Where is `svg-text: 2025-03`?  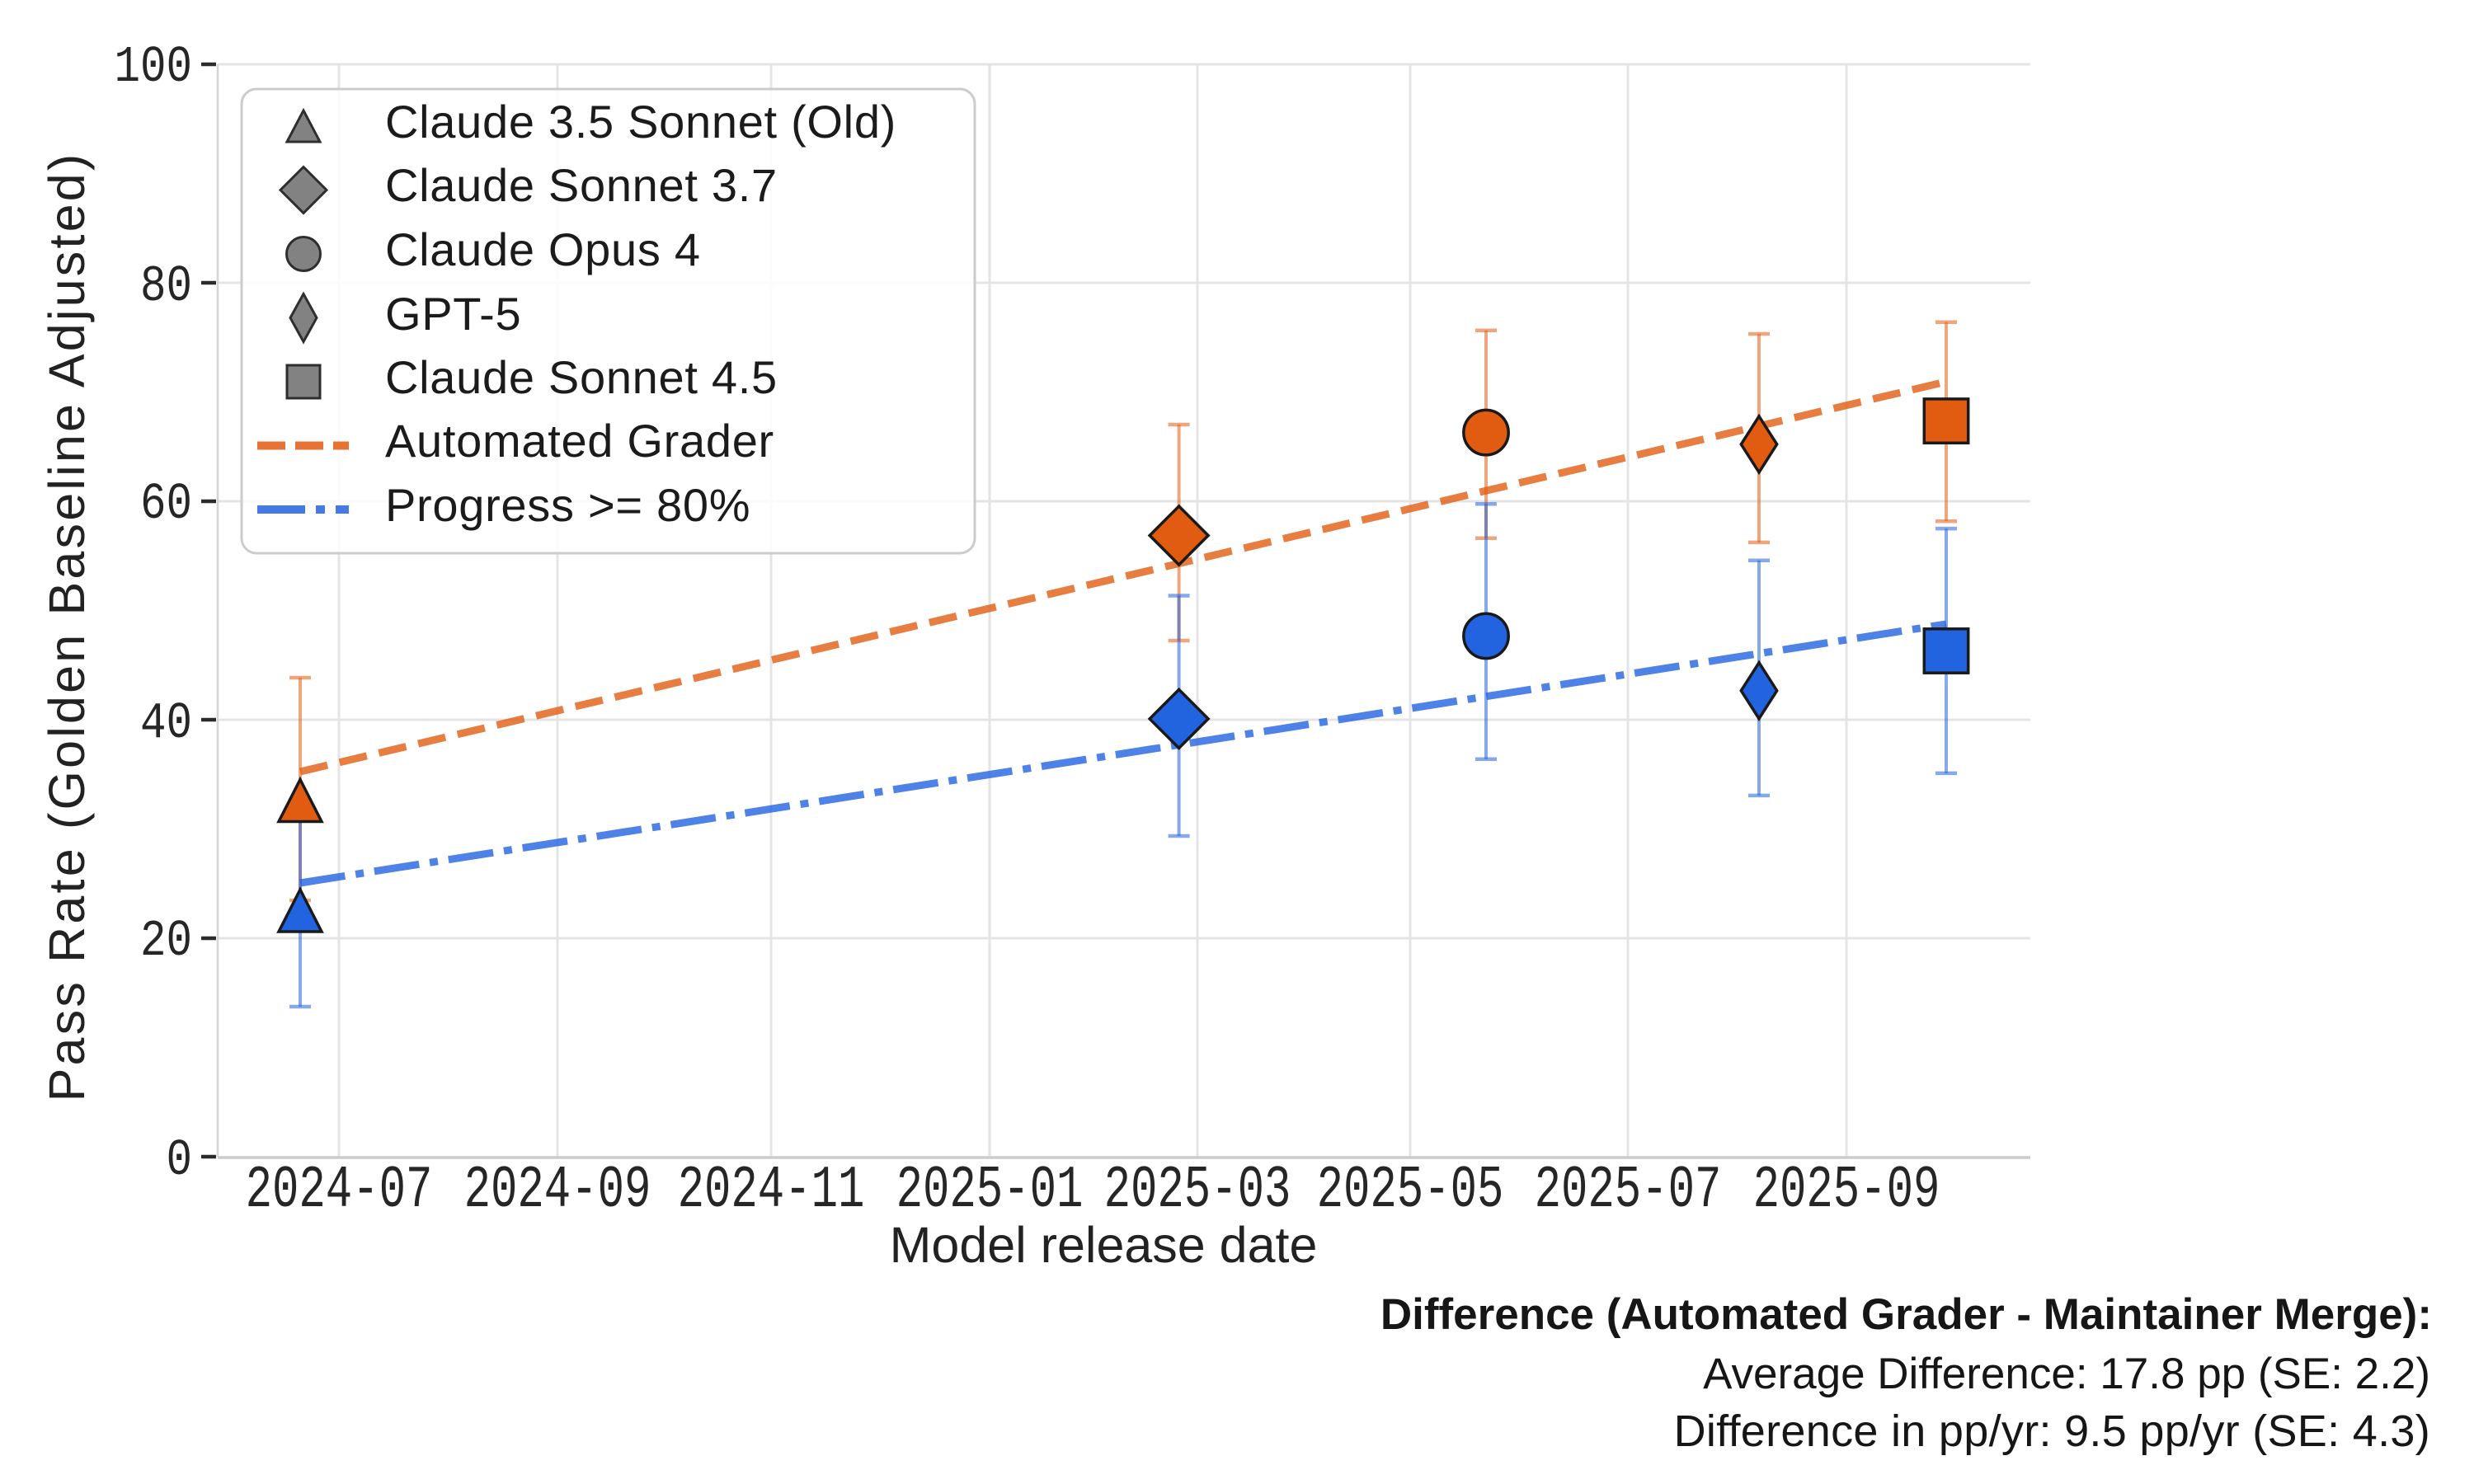 svg-text: 2025-03 is located at coordinates (1197, 1191).